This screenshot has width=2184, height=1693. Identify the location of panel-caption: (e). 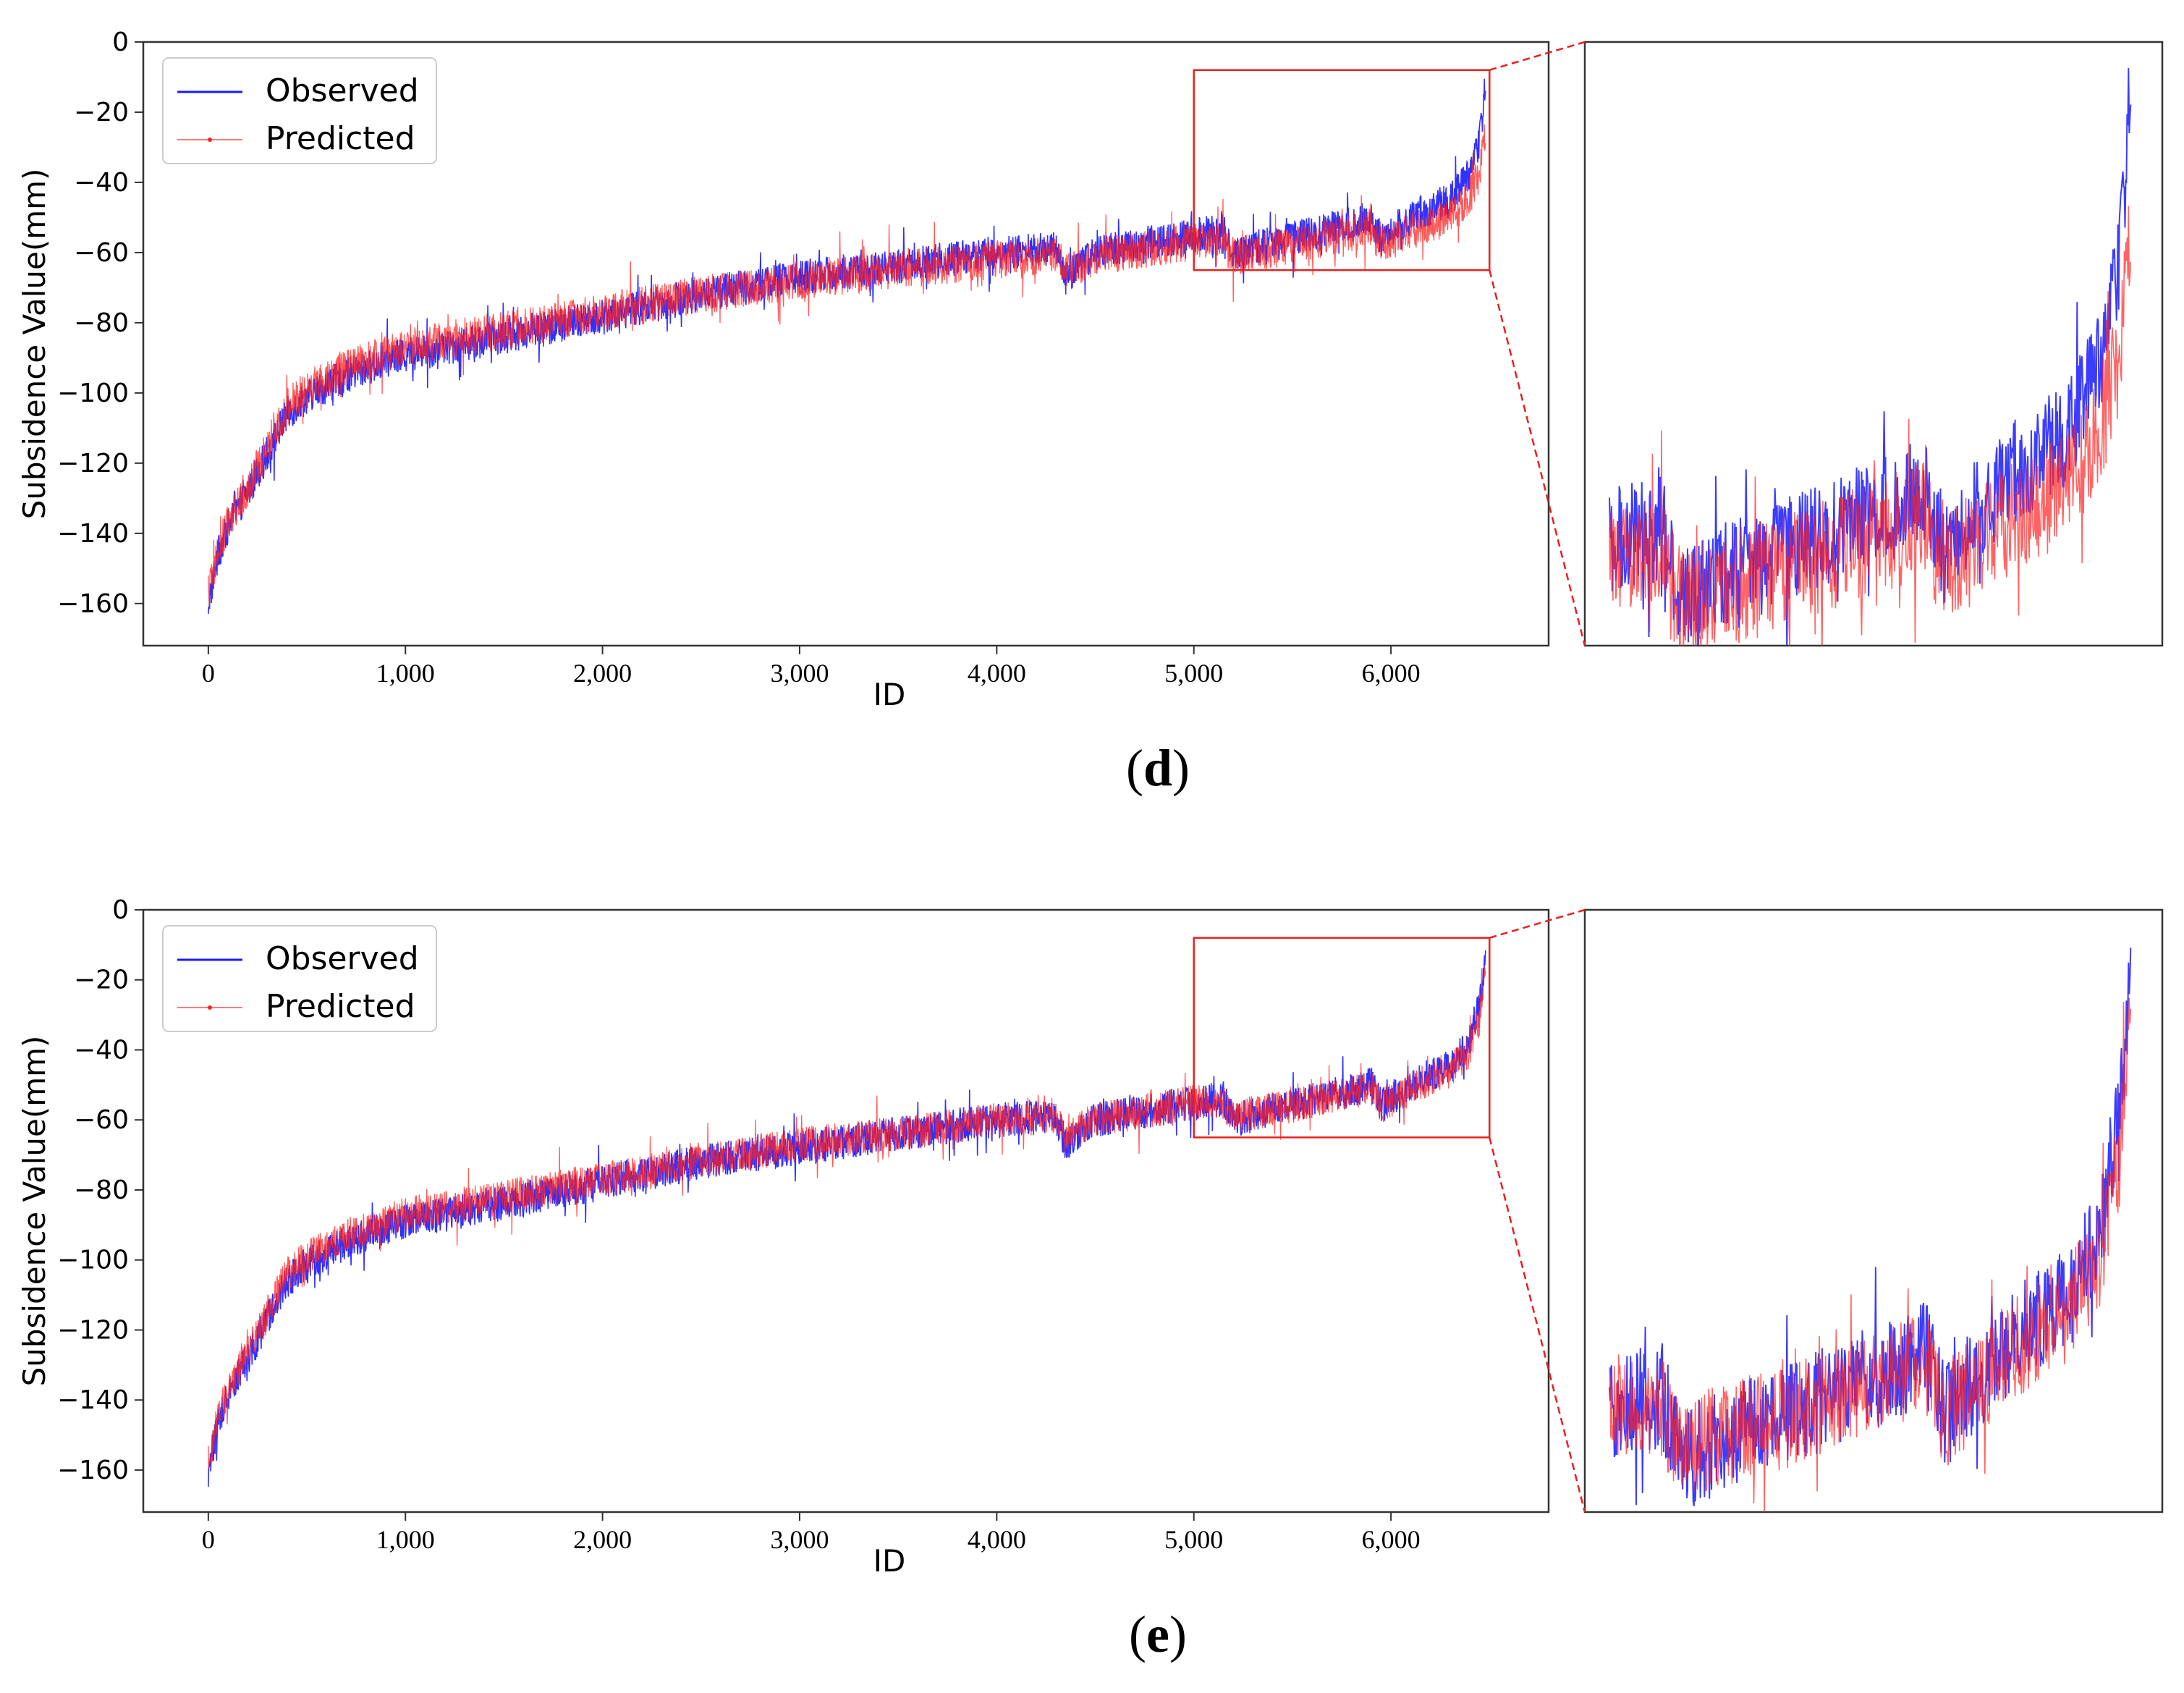
(1158, 1634).